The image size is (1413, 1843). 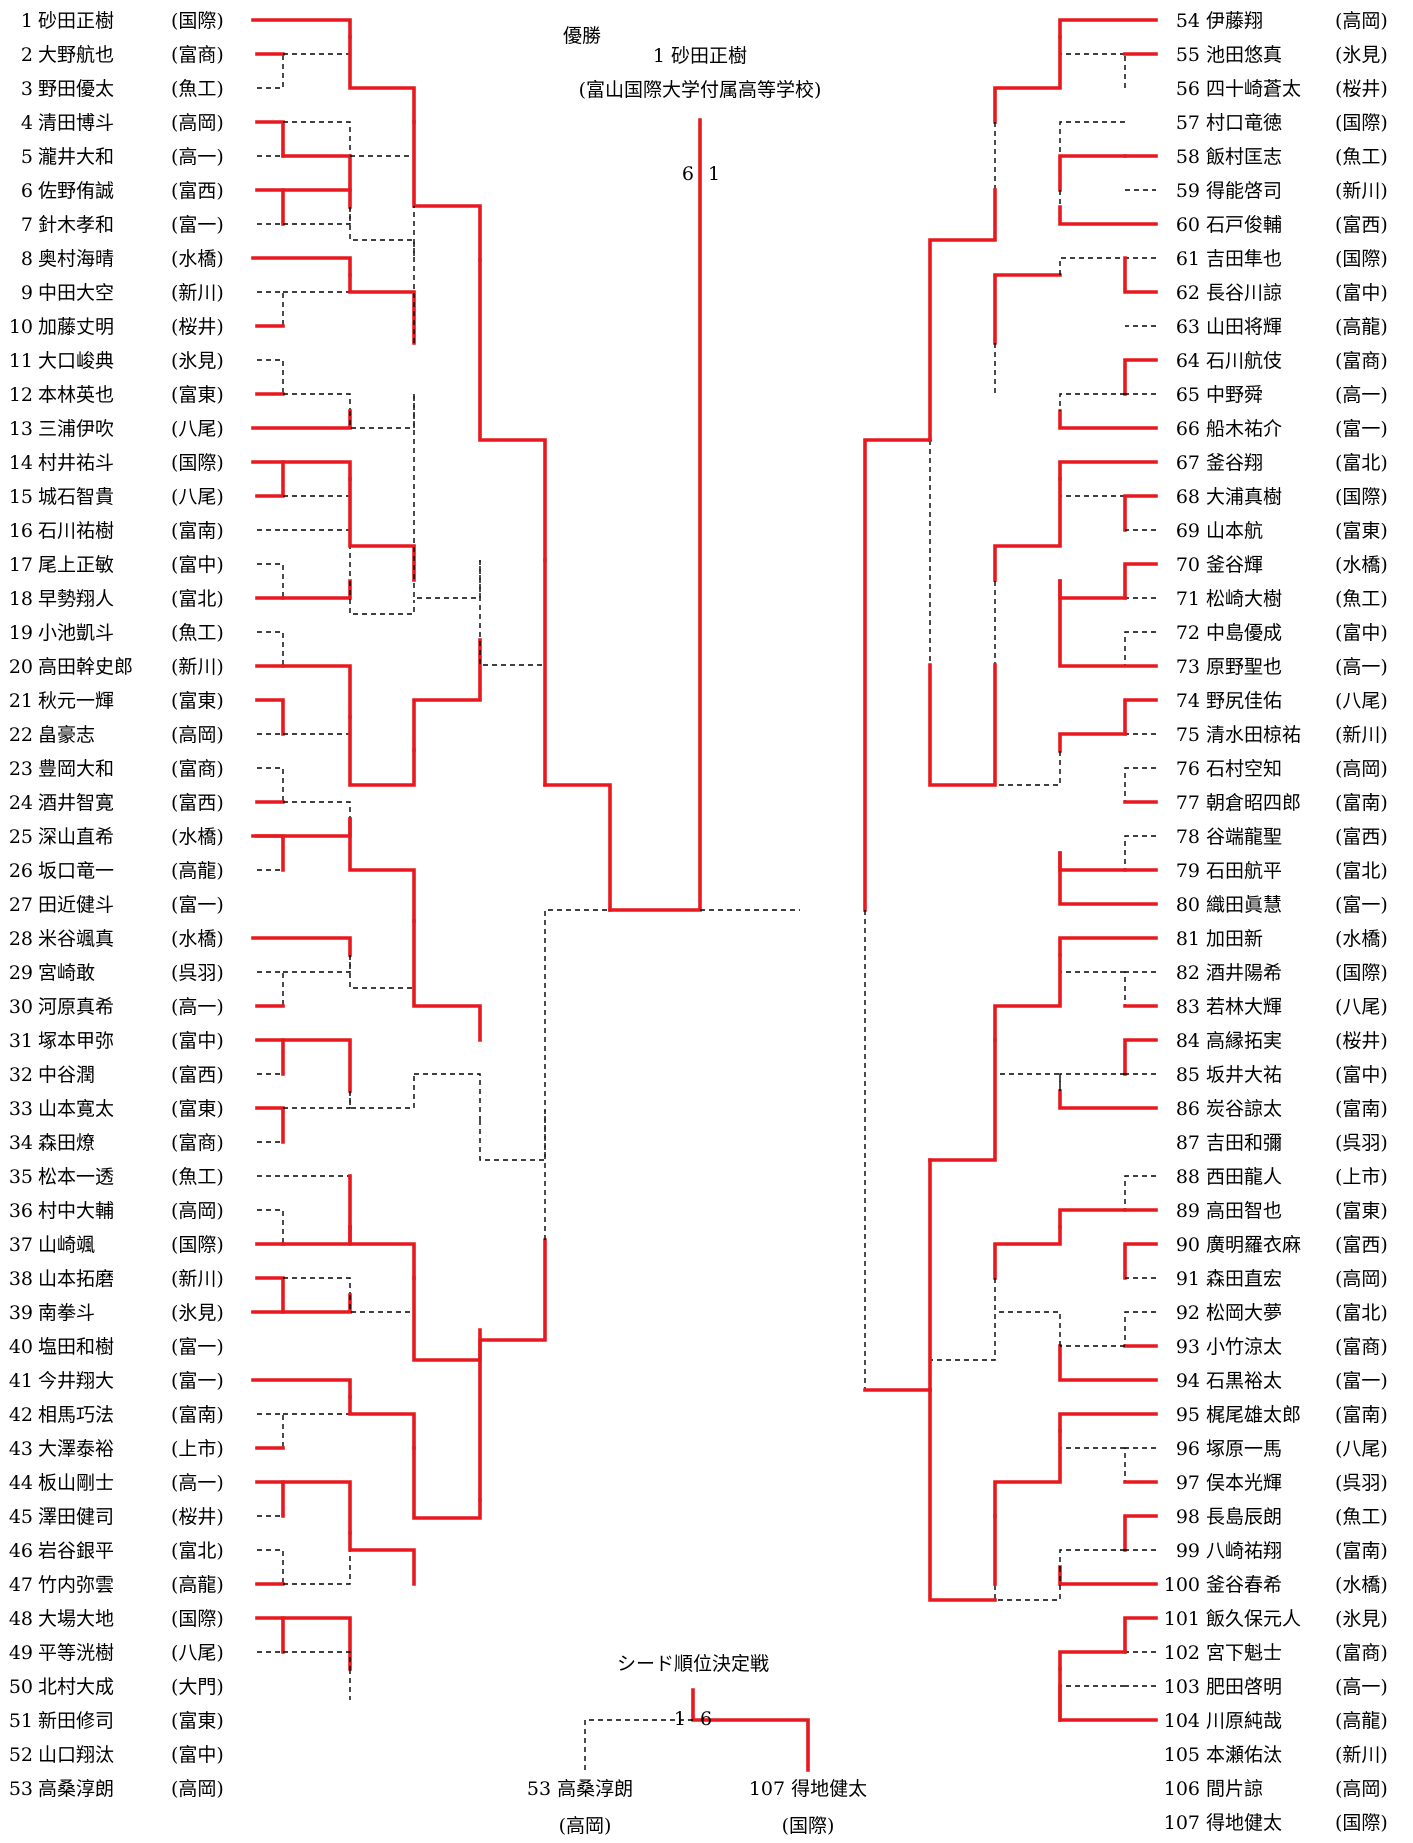 I want to click on player-name: 小竹涼太, so click(x=1244, y=1347).